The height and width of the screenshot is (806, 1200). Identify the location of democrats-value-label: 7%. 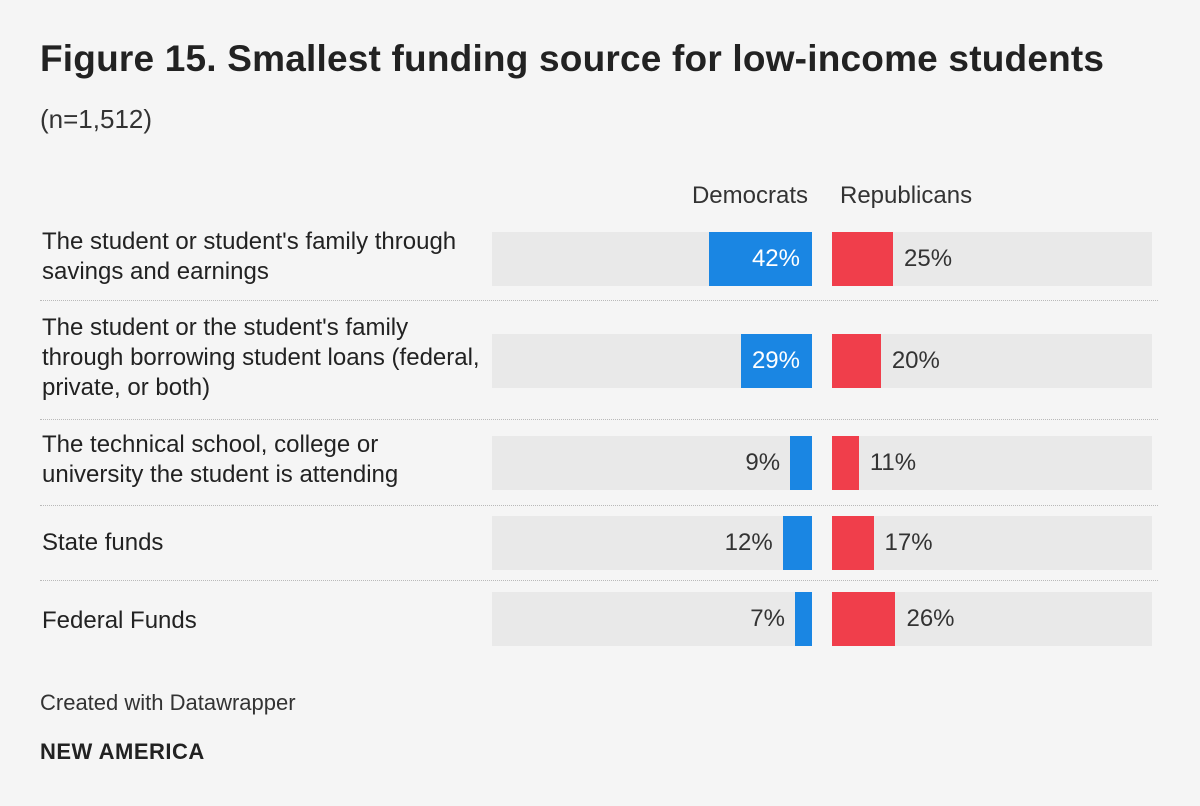
(767, 618).